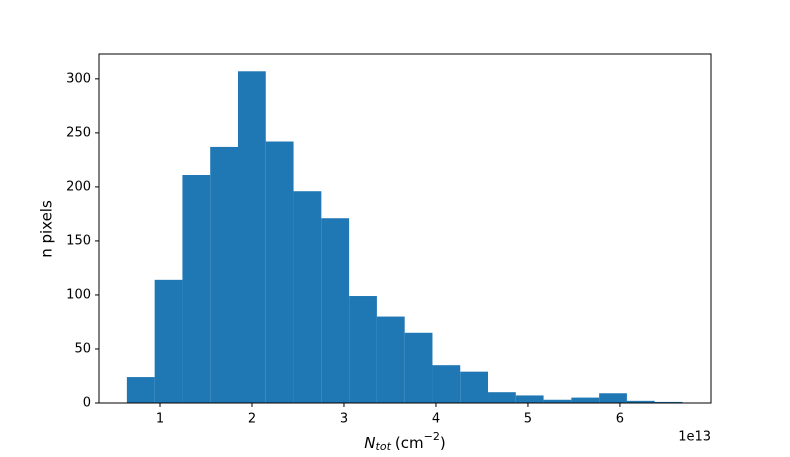  Describe the element at coordinates (78, 240) in the screenshot. I see `y-tick-label: 150` at that location.